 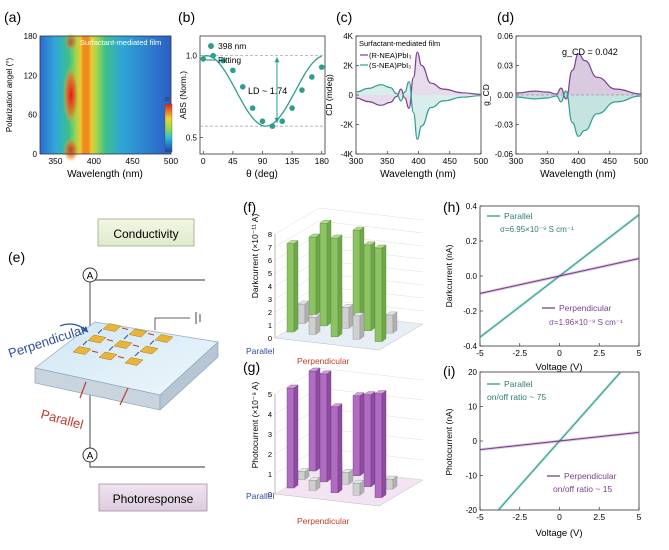 What do you see at coordinates (475, 441) in the screenshot?
I see `i-ytick-label: 0` at bounding box center [475, 441].